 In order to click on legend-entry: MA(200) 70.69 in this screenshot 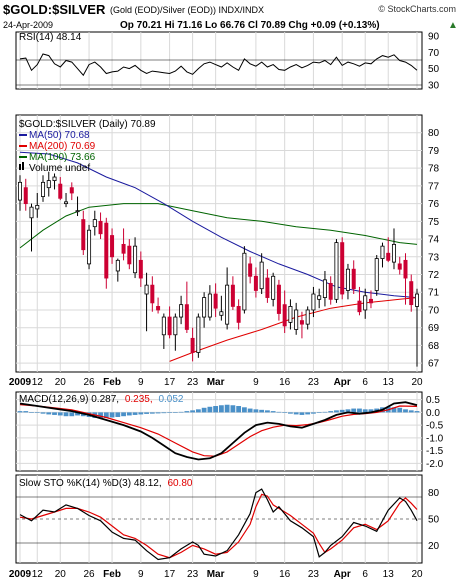, I will do `click(62, 146)`.